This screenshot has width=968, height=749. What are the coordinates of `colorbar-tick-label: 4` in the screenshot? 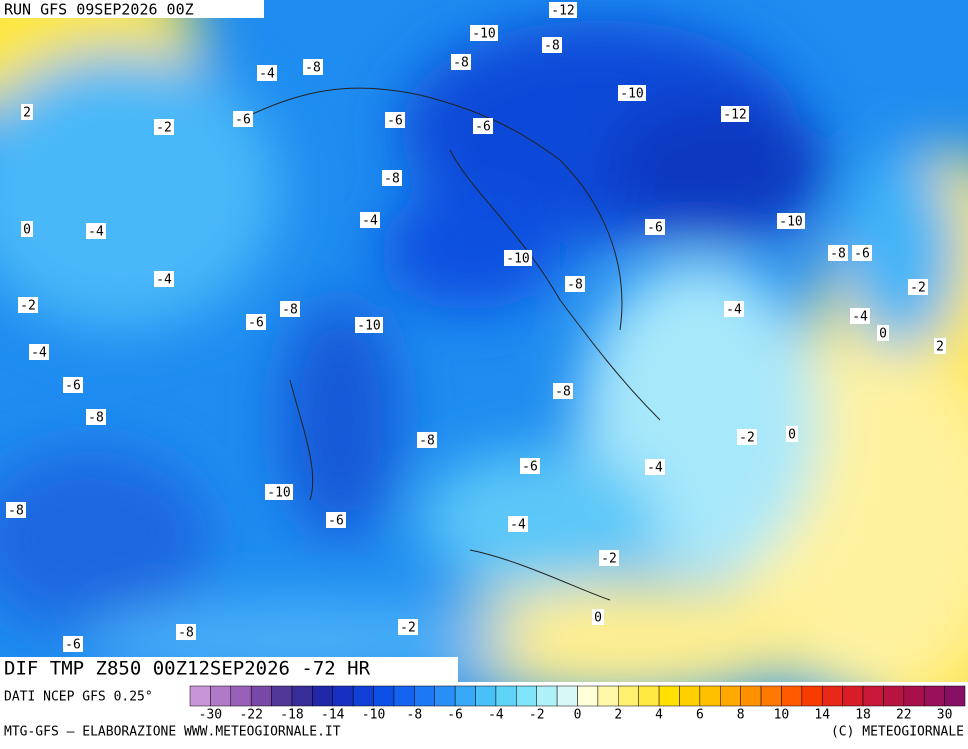 It's located at (659, 715).